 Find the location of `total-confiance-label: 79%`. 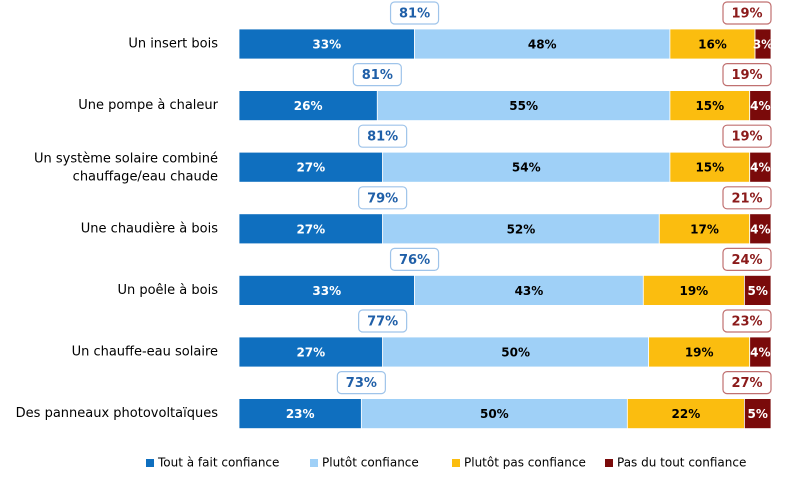

total-confiance-label: 79% is located at coordinates (382, 198).